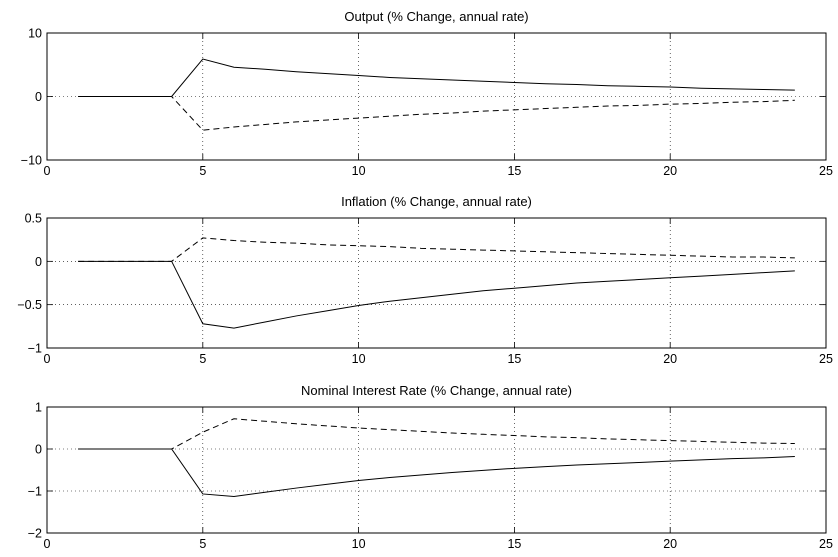 The width and height of the screenshot is (838, 557). I want to click on y-tick-label: −2, so click(35, 534).